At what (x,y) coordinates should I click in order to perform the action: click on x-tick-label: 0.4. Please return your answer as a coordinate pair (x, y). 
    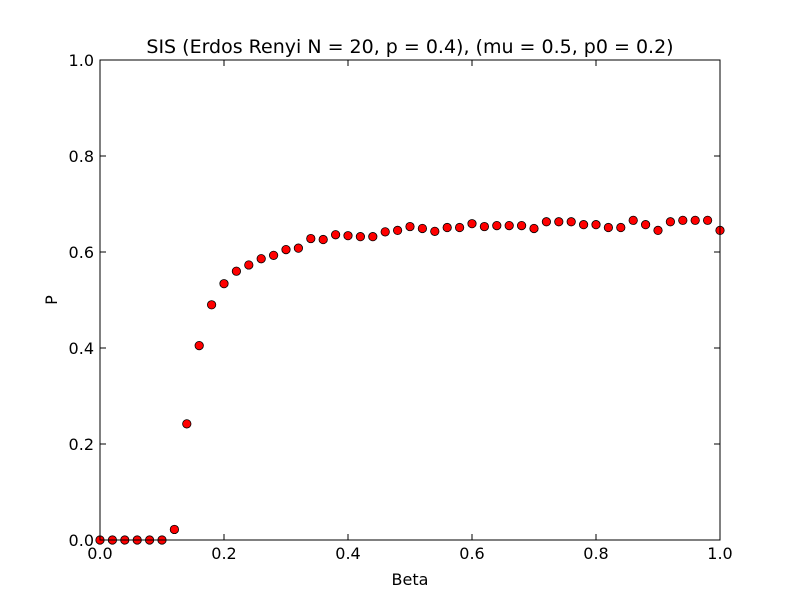
    Looking at the image, I should click on (347, 553).